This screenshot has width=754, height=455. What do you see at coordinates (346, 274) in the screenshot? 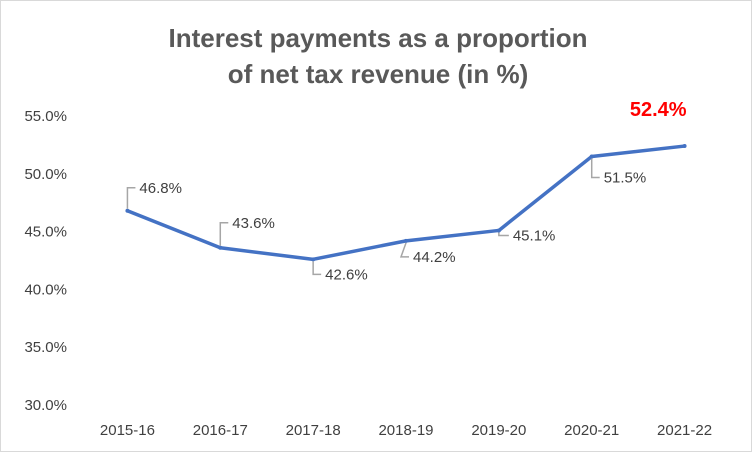
I see `data-label: 42.6%` at bounding box center [346, 274].